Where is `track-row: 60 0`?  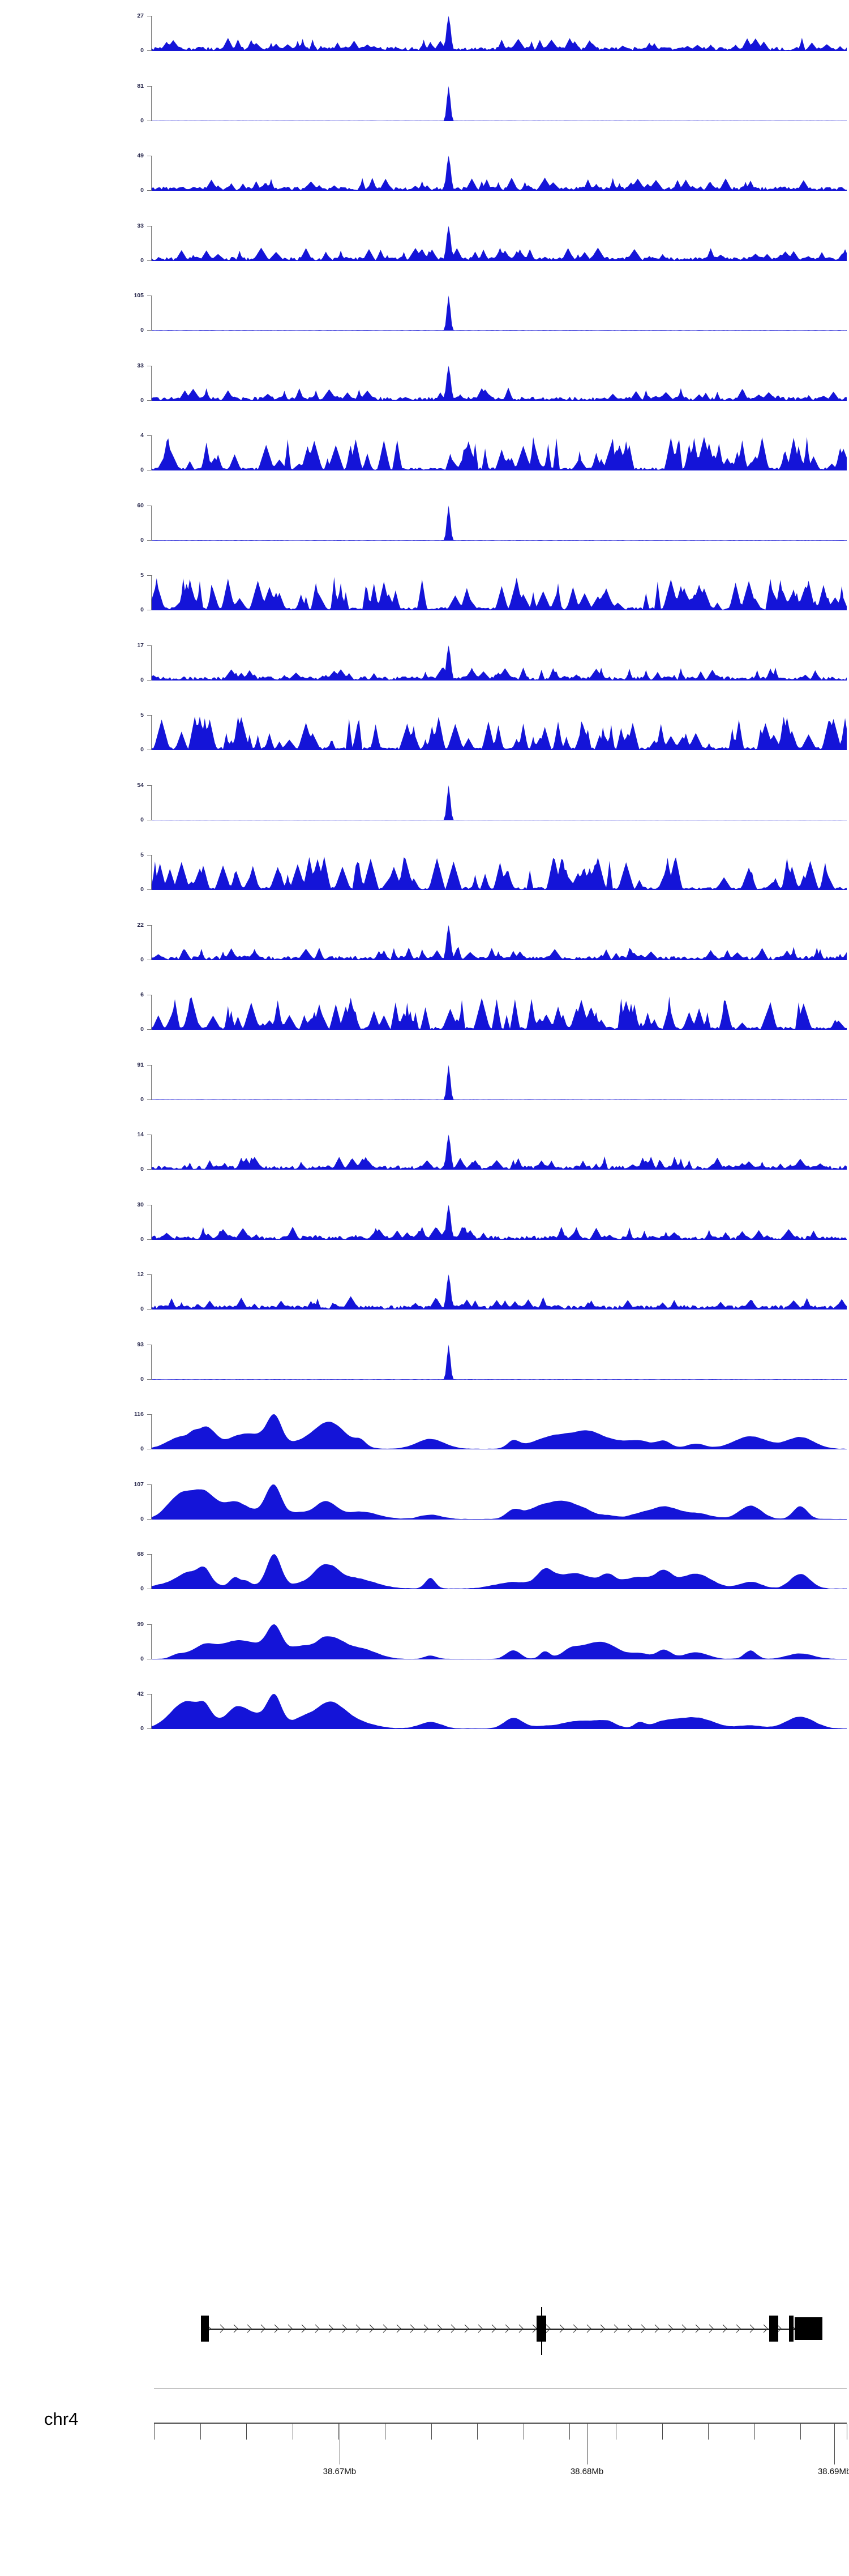
track-row: 60 0 is located at coordinates (424, 539).